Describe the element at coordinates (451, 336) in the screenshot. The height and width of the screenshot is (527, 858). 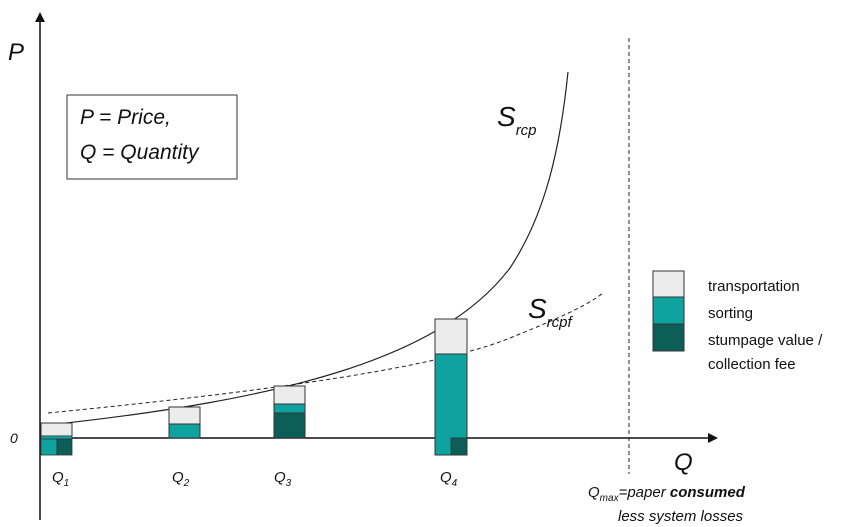
I see `q4-transportation-segment` at that location.